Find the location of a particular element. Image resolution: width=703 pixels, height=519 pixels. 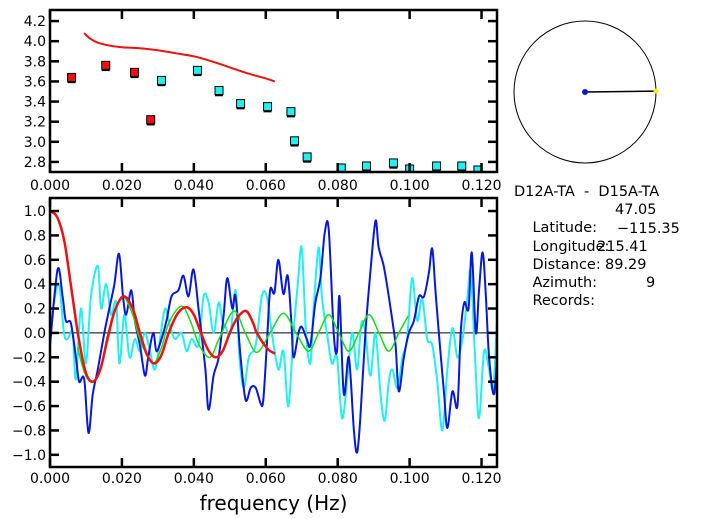

records-value: 9 is located at coordinates (651, 283).